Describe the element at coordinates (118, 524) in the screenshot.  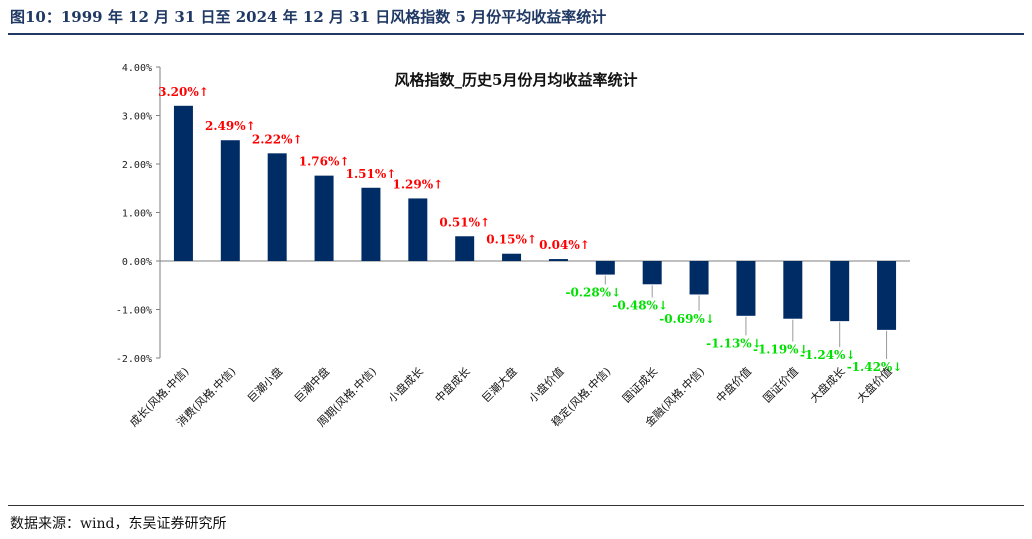
I see `source-note: 数据来源：wind，东吴证券研究所` at that location.